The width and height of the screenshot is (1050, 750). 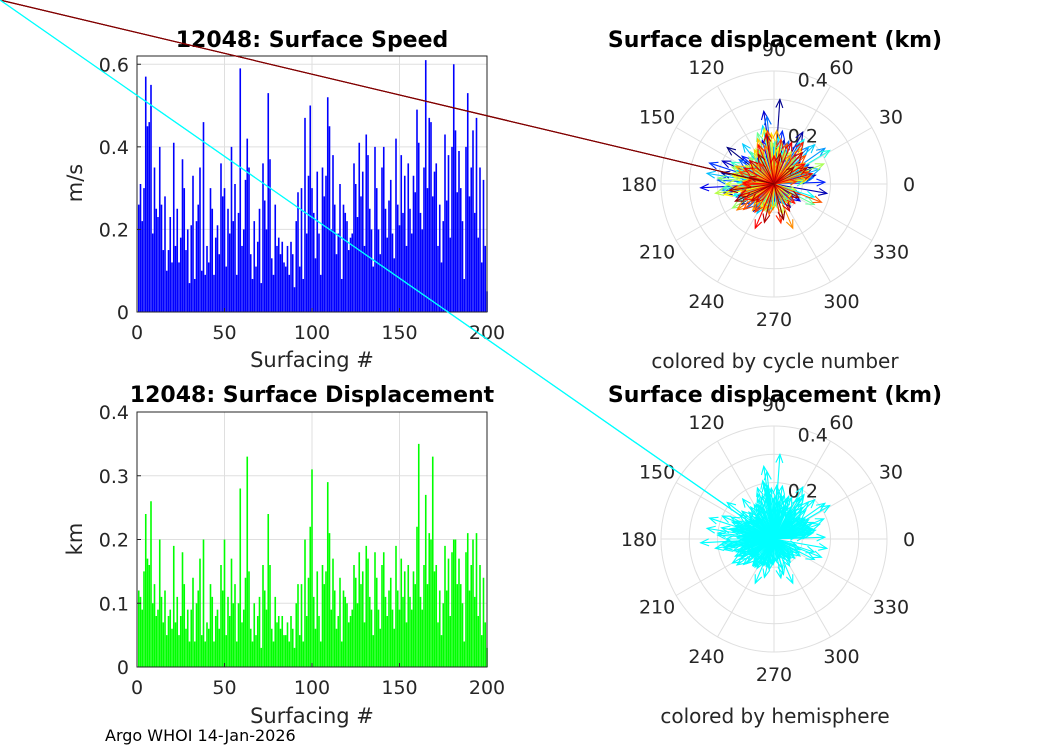 What do you see at coordinates (123, 313) in the screenshot?
I see `speed-y-tick-label: 0` at bounding box center [123, 313].